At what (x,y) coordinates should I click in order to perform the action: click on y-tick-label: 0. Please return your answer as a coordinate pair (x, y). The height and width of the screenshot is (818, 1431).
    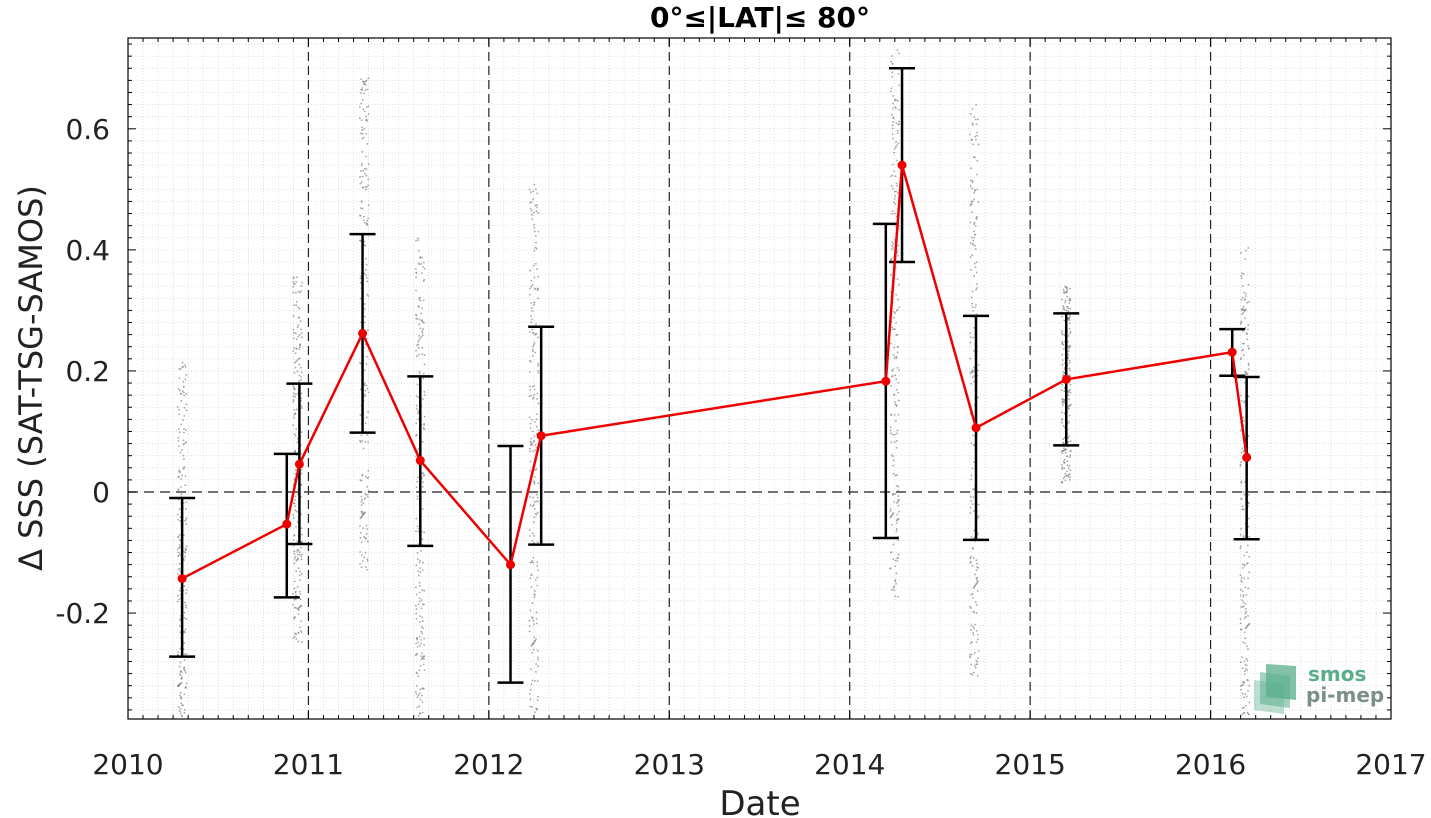
    Looking at the image, I should click on (101, 492).